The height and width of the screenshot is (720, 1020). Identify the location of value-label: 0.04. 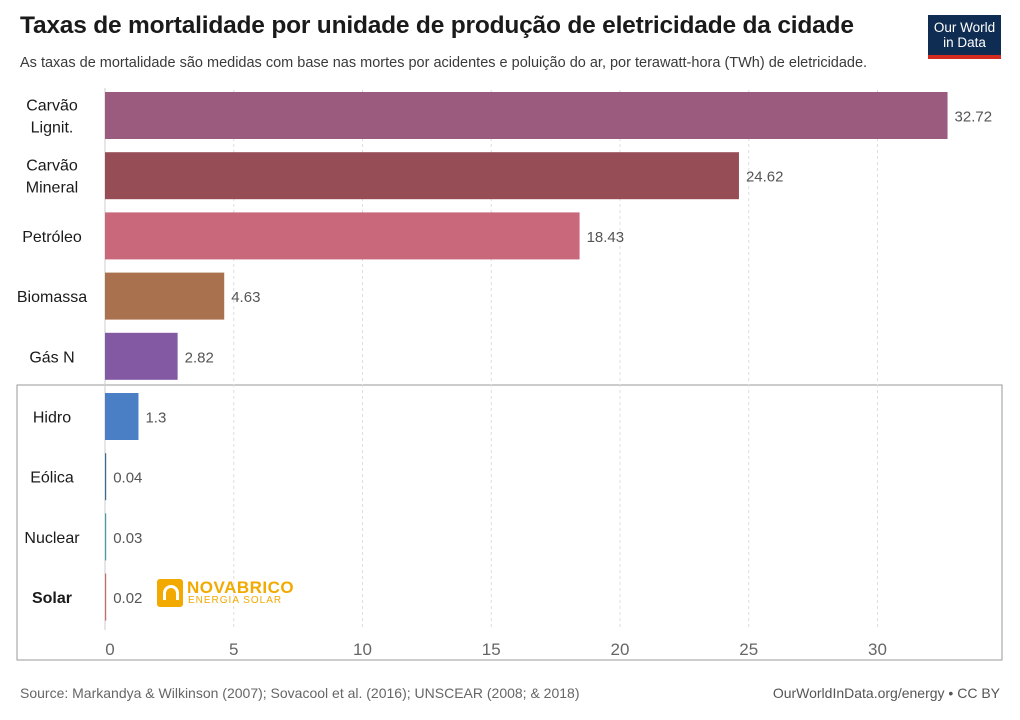
(127, 478).